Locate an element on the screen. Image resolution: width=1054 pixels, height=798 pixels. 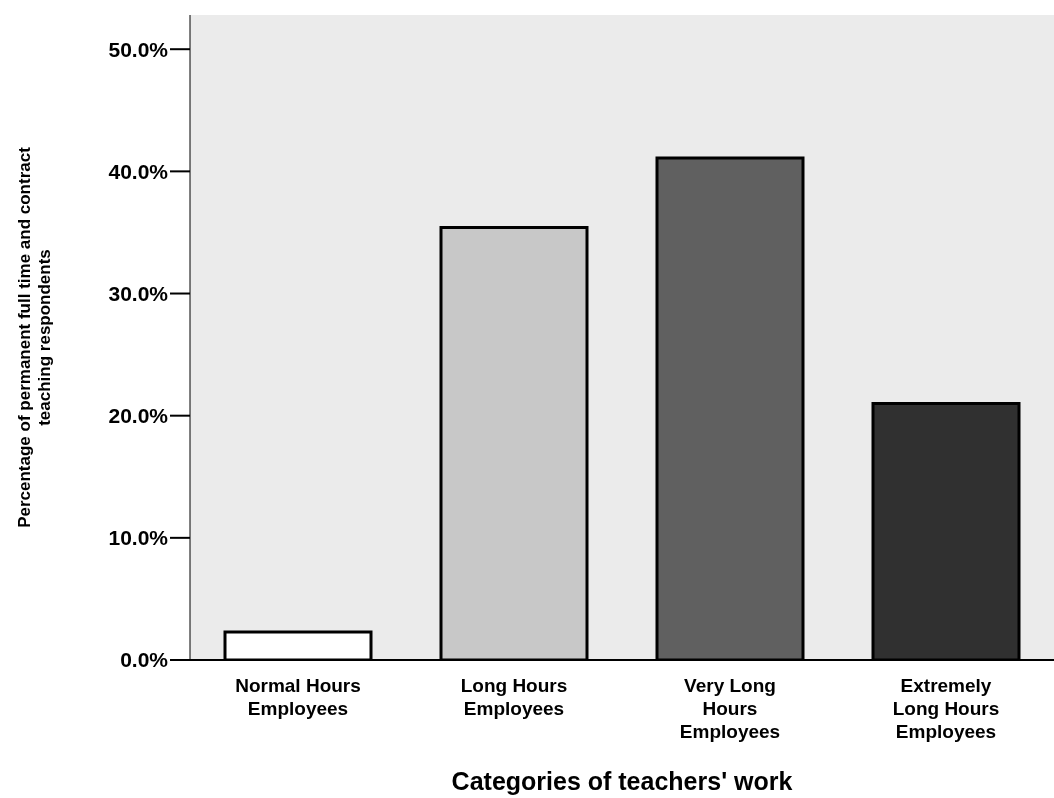
y-tick-label: 30.0% is located at coordinates (138, 293).